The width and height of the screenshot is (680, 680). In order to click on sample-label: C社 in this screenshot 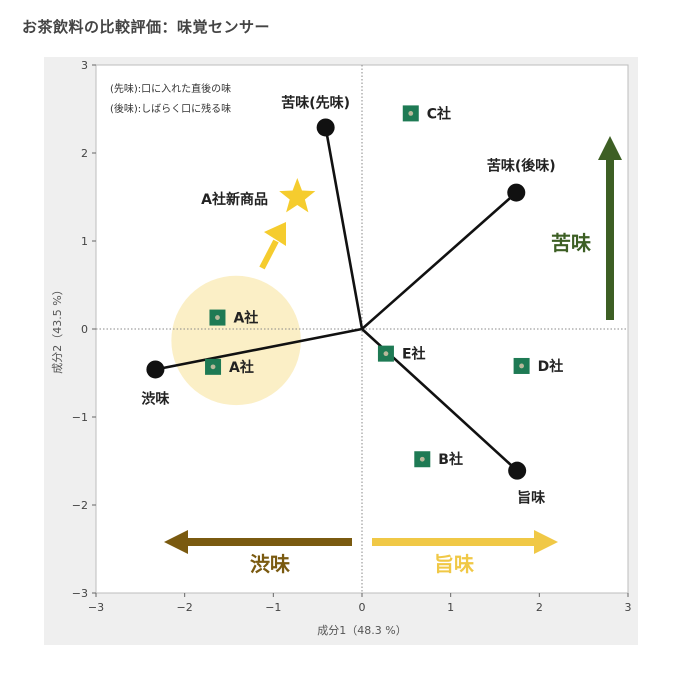, I will do `click(439, 113)`.